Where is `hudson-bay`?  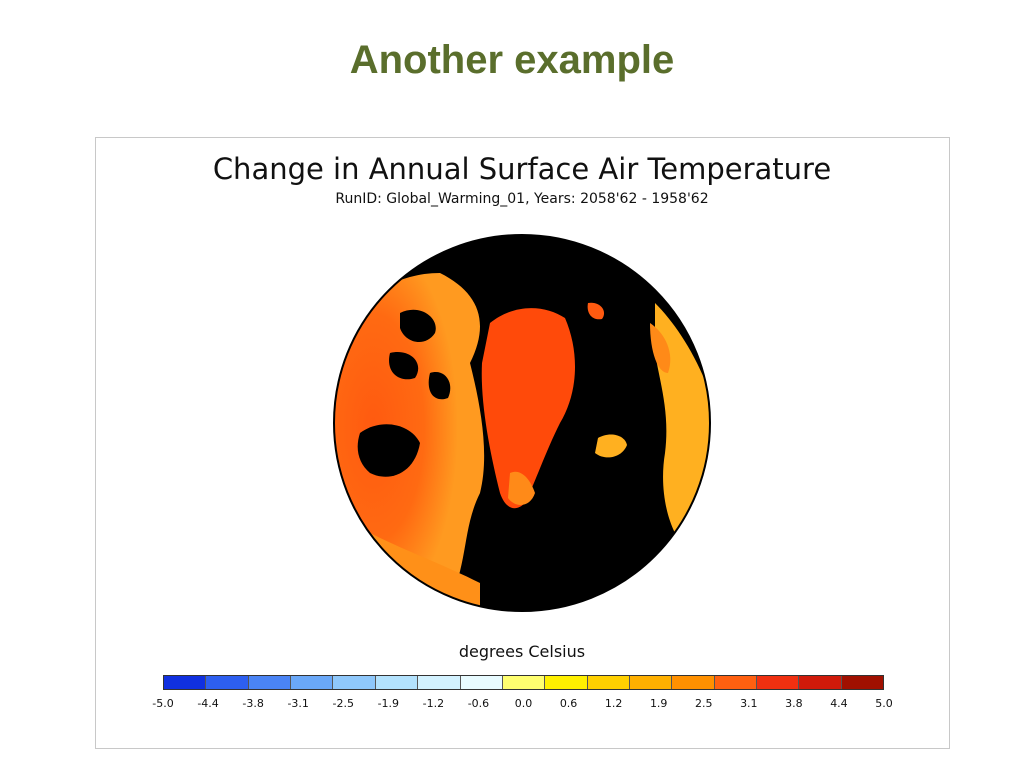
hudson-bay is located at coordinates (388, 450).